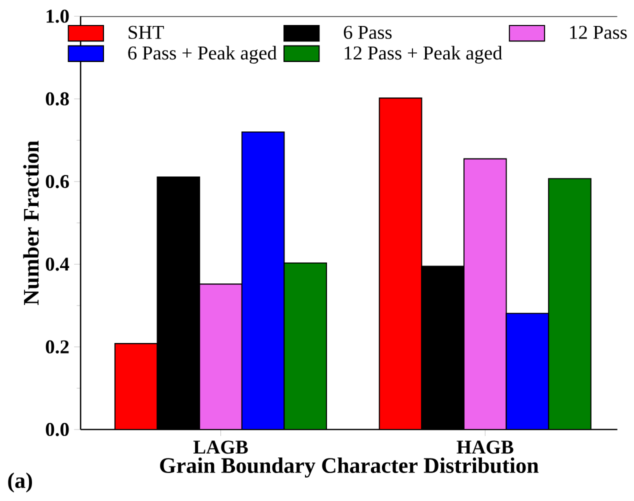  Describe the element at coordinates (57, 16) in the screenshot. I see `y-tick-label: 1.0` at that location.